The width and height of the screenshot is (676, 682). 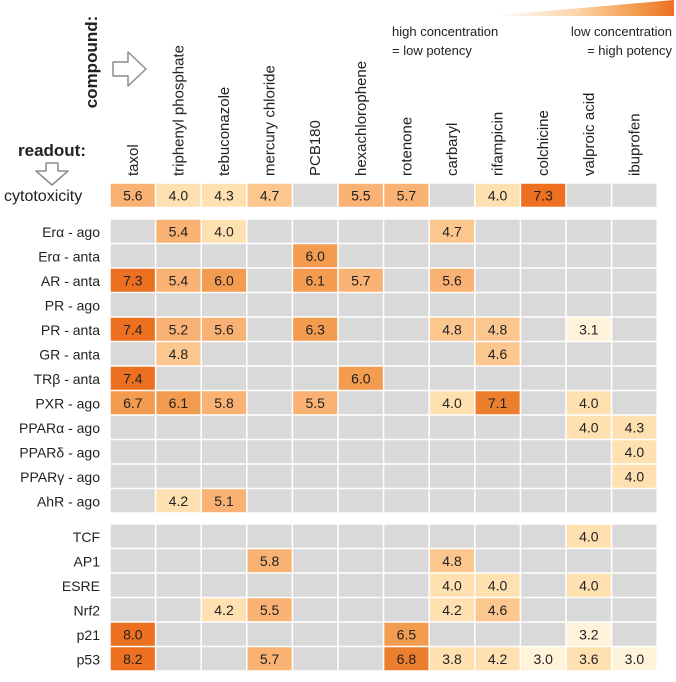 What do you see at coordinates (384, 195) in the screenshot?
I see `group-background` at bounding box center [384, 195].